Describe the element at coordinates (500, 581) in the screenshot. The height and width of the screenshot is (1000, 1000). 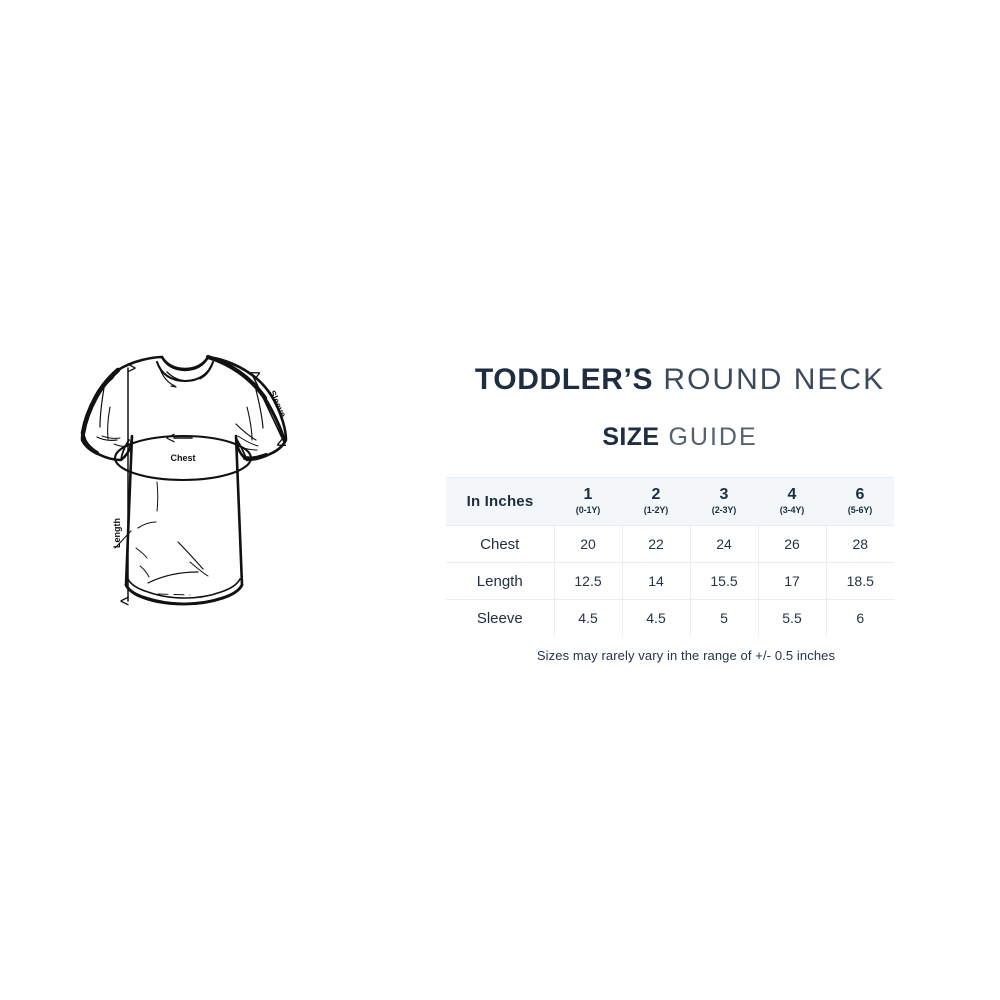
I see `row-label-length: Length` at that location.